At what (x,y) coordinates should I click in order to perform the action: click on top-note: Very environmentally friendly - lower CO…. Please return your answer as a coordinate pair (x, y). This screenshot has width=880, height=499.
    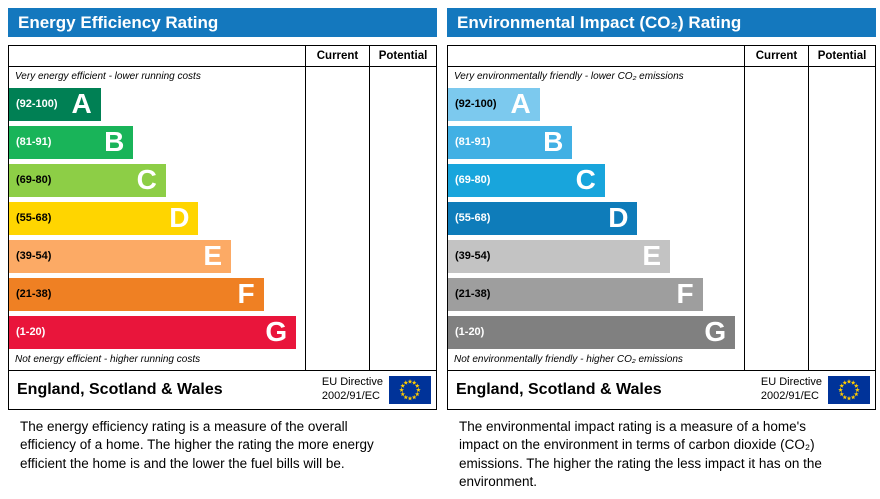
    Looking at the image, I should click on (569, 76).